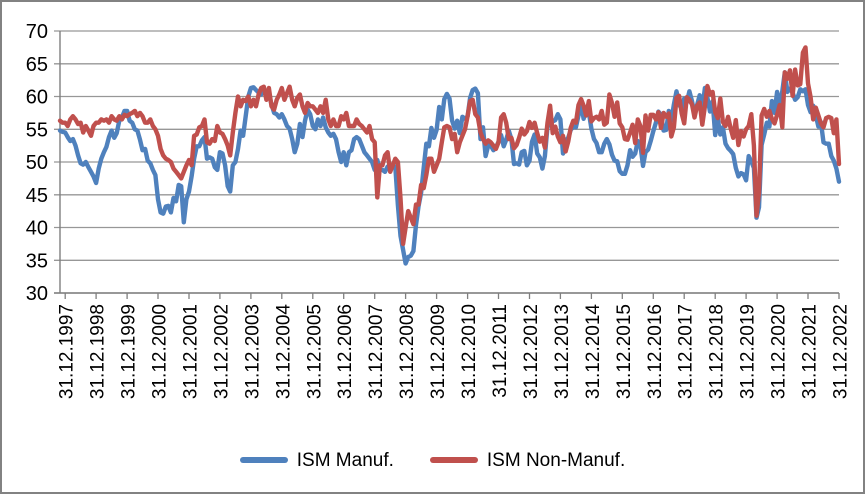 The image size is (865, 494). I want to click on legend-item-ism-non-manuf: ISM Non-Manuf., so click(527, 460).